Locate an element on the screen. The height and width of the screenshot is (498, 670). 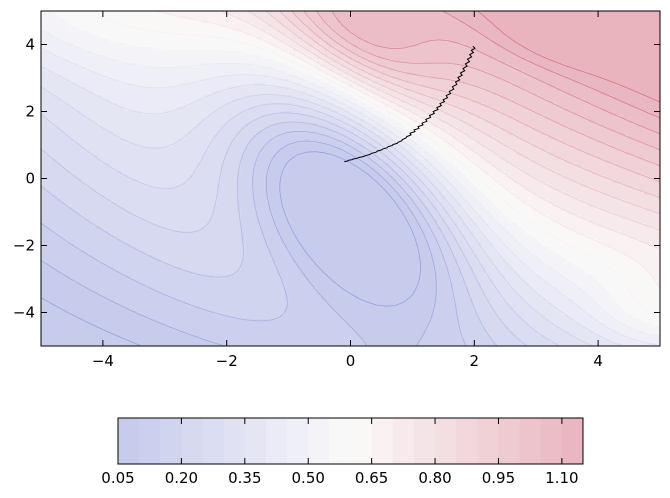
colorbar-tick-label: 0.65 is located at coordinates (371, 478).